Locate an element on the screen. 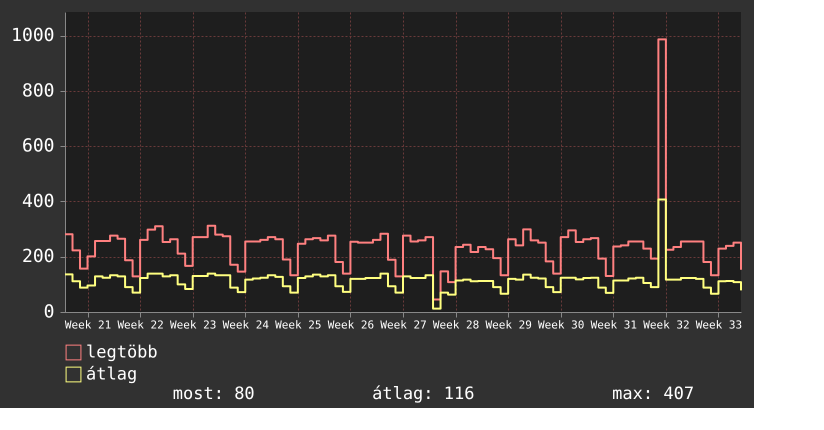  x-tick-label: Week 30 is located at coordinates (561, 325).